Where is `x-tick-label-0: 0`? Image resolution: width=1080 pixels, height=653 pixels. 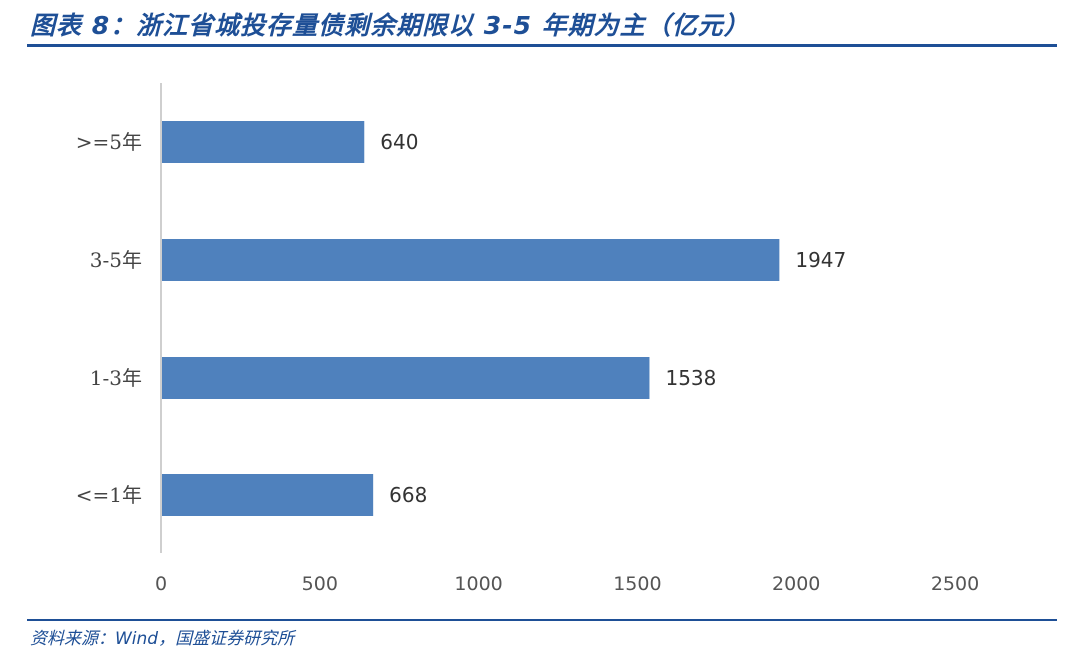 x-tick-label-0: 0 is located at coordinates (161, 584).